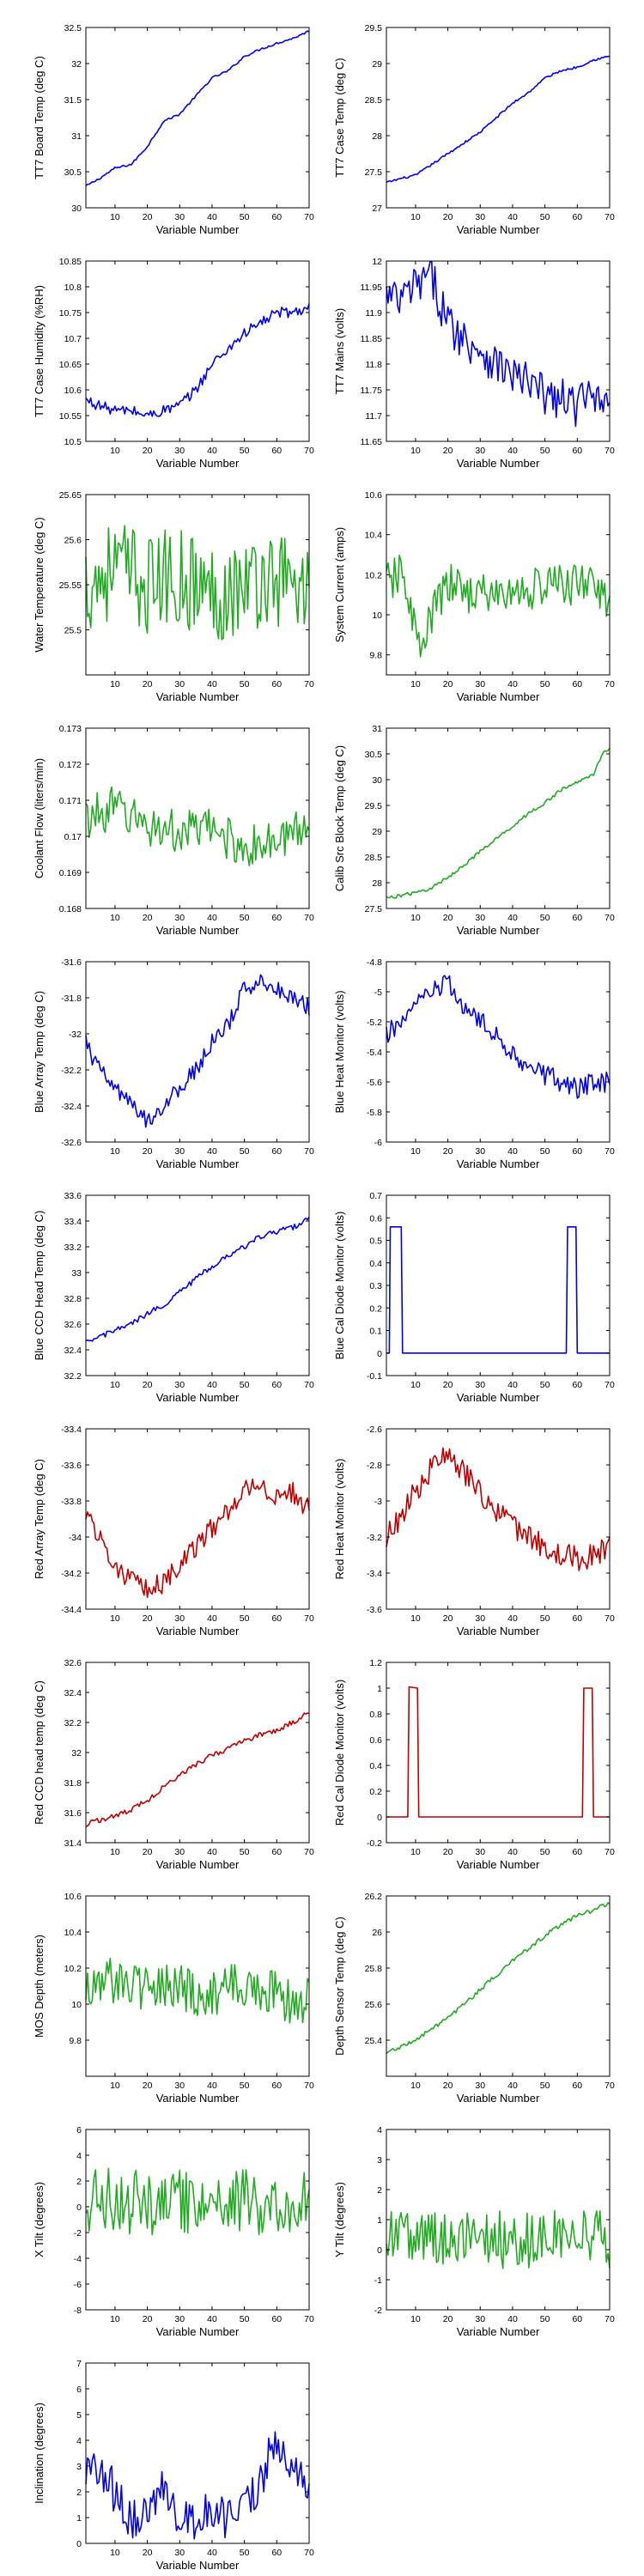 This screenshot has width=644, height=2576. I want to click on y-tick-label: 12, so click(377, 262).